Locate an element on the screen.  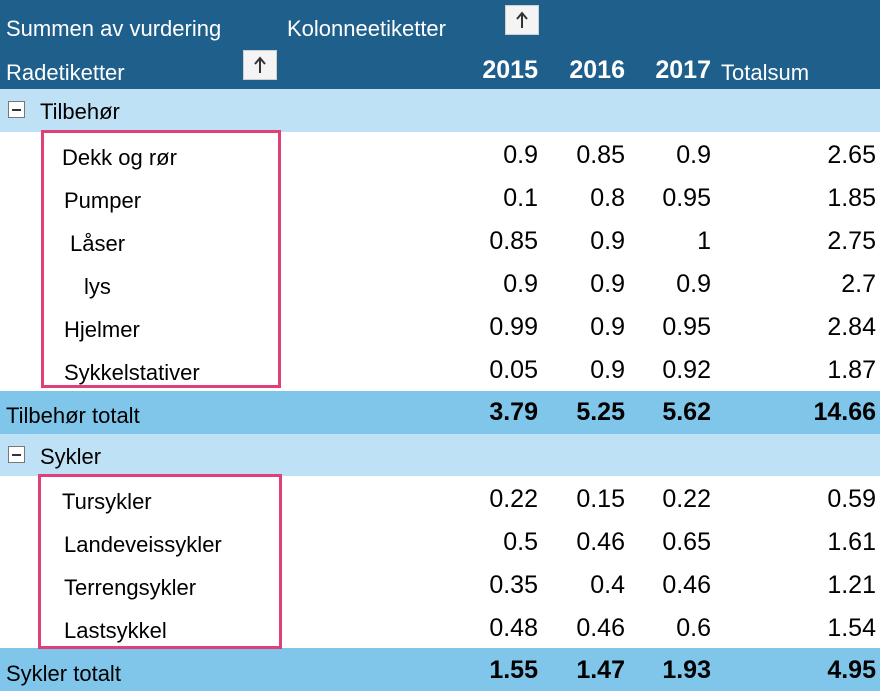
table-row: lys 0.9 0.9 0.9 2.7 is located at coordinates (440, 283).